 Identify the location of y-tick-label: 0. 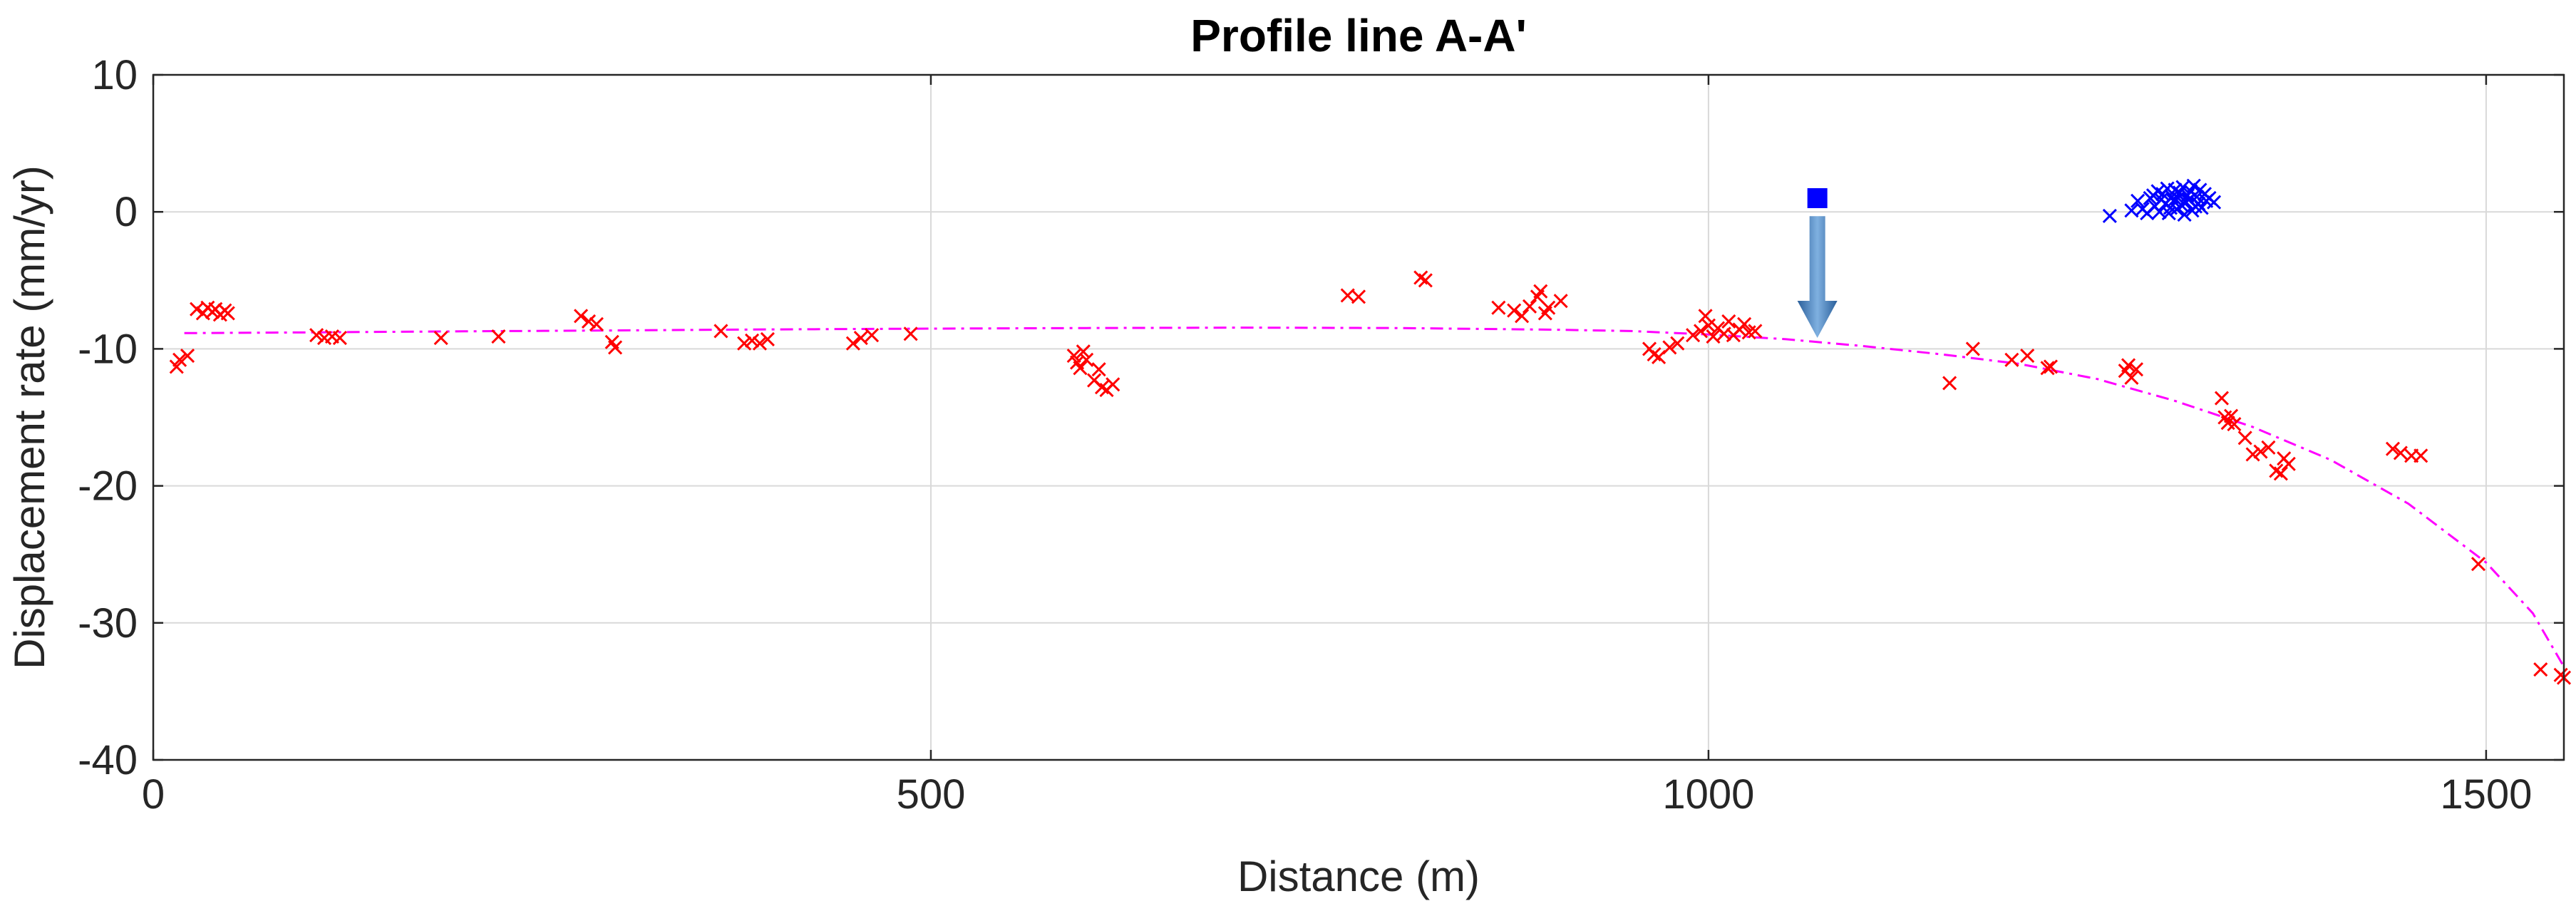
(126, 212).